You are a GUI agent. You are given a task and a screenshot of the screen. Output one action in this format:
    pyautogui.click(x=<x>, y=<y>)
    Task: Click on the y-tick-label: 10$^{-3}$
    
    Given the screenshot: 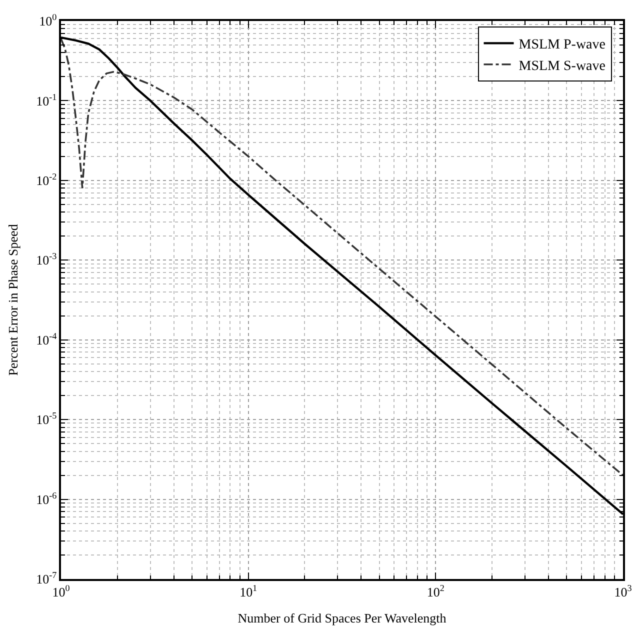 What is the action you would take?
    pyautogui.click(x=47, y=259)
    